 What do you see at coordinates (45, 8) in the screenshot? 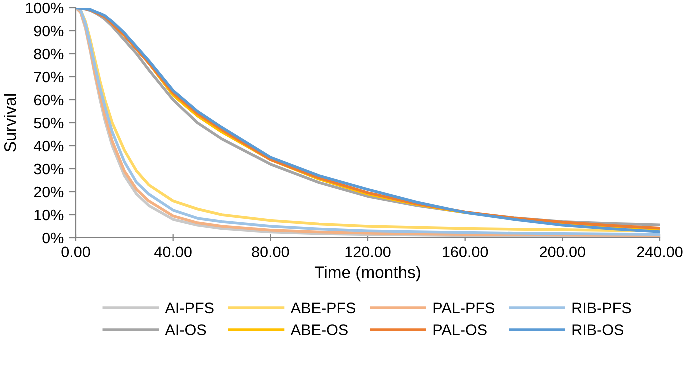
I see `y-tick-label: 100%` at bounding box center [45, 8].